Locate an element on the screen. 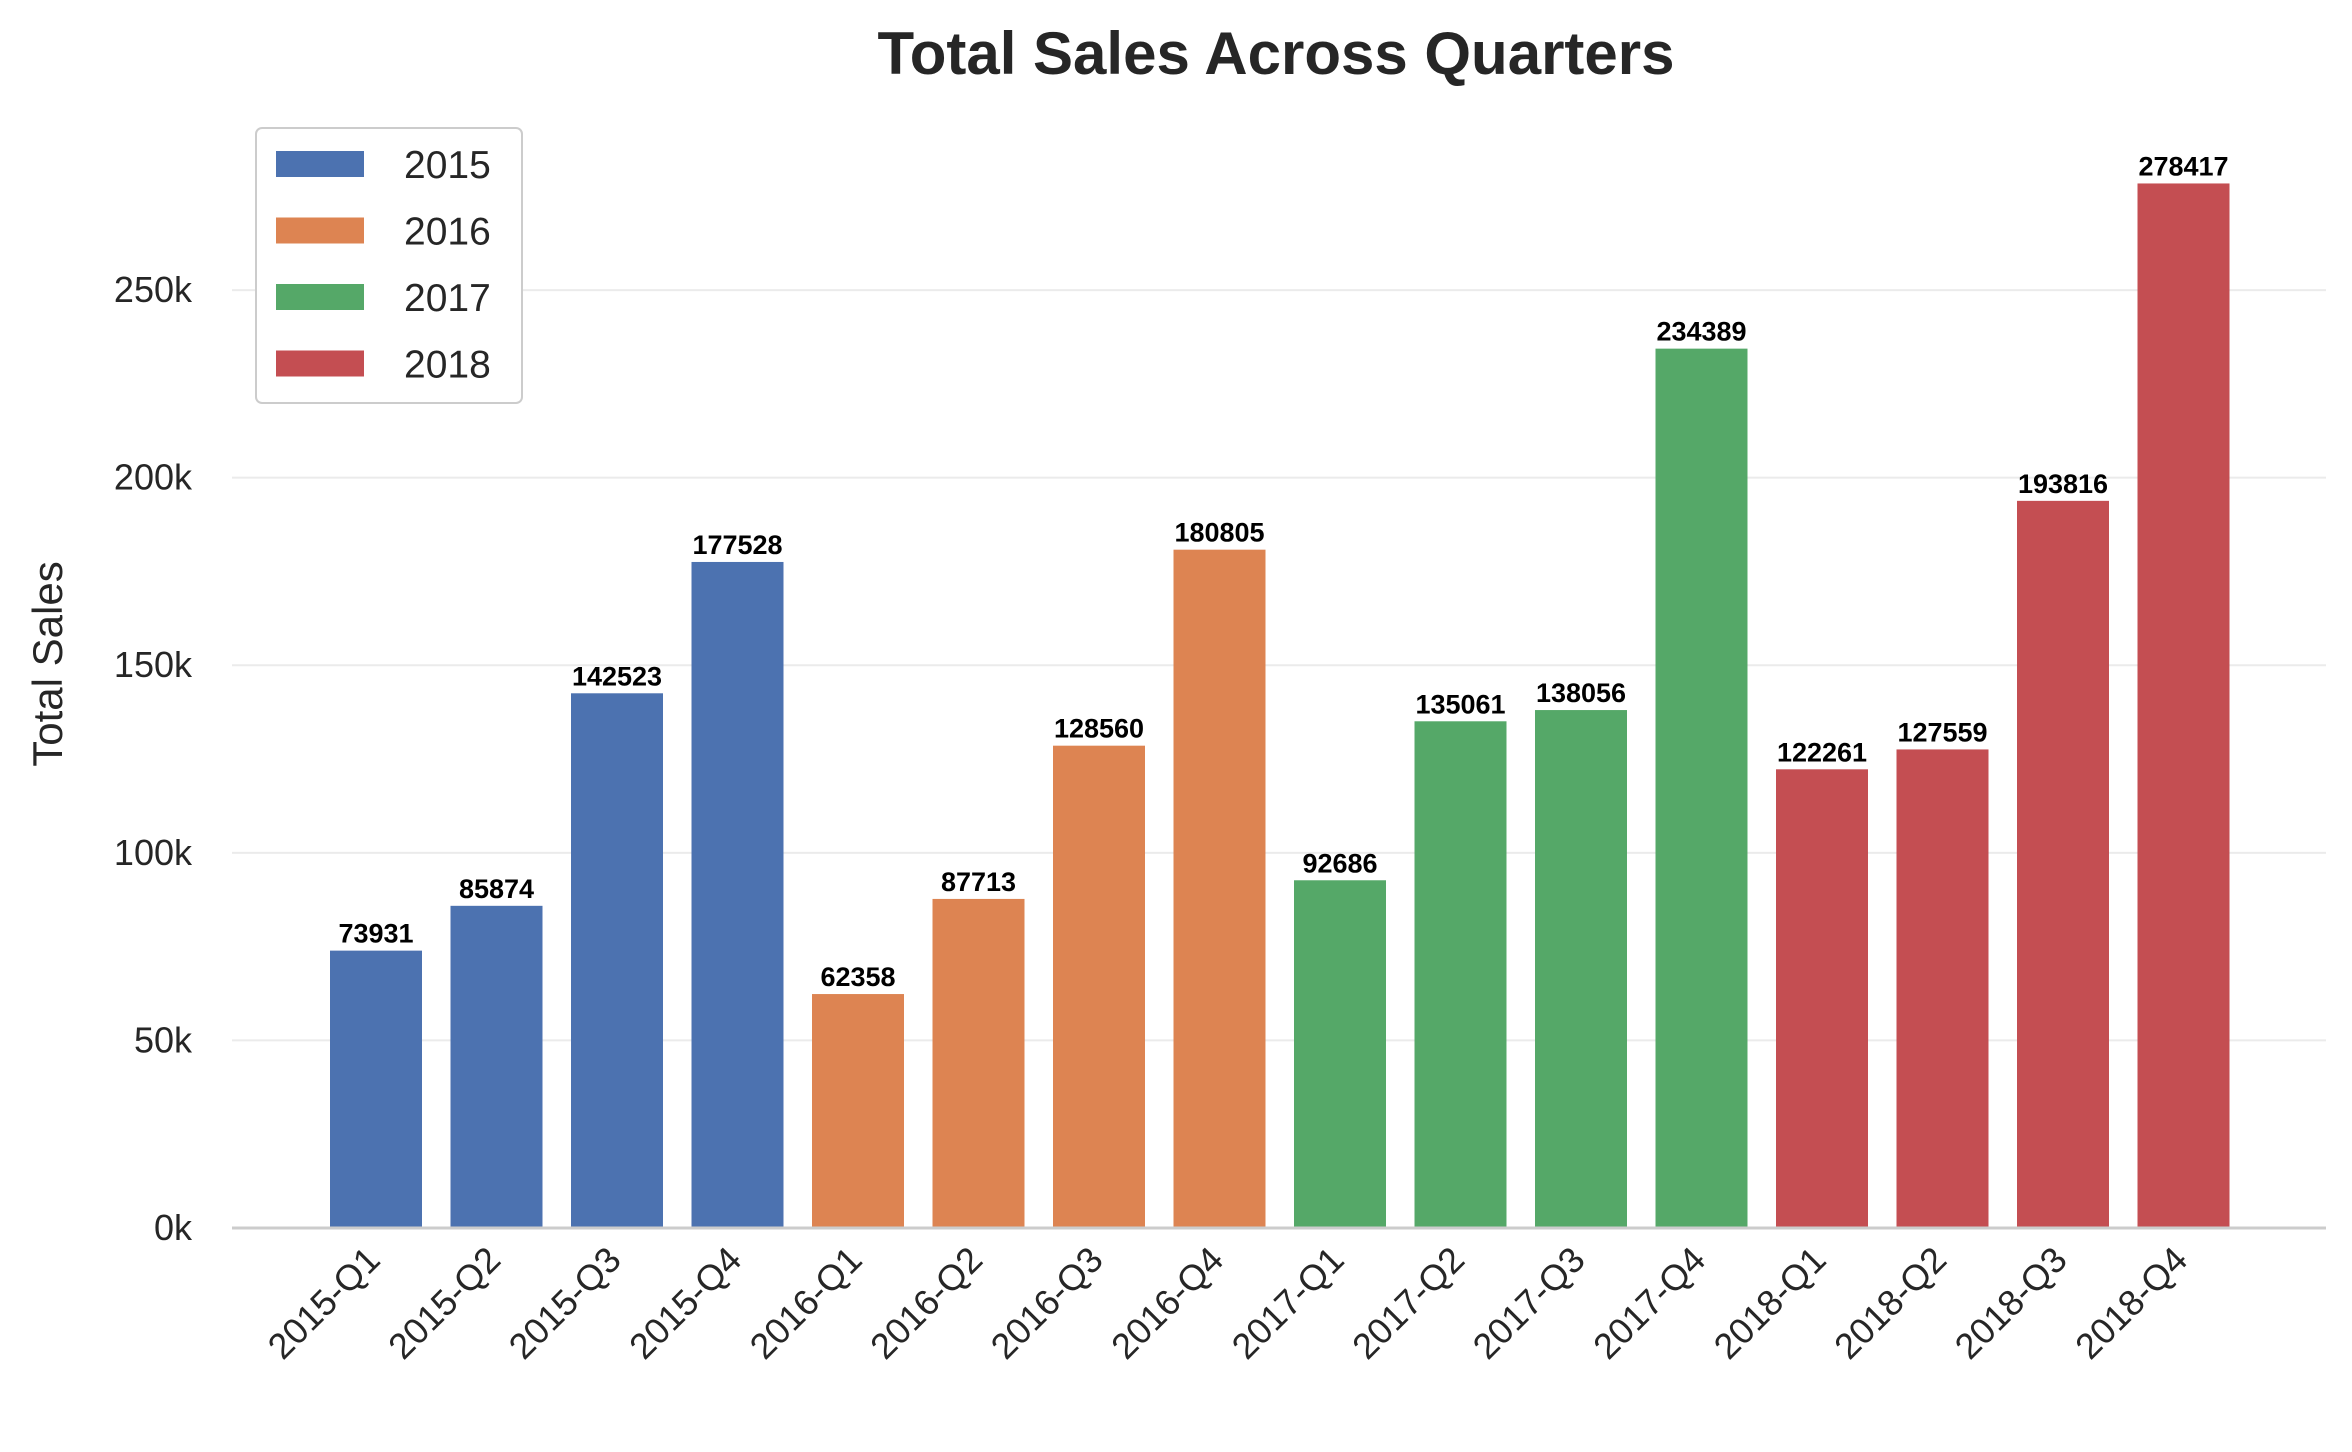 The image size is (2352, 1452). legend: 2015 2016 2017 2018 is located at coordinates (389, 265).